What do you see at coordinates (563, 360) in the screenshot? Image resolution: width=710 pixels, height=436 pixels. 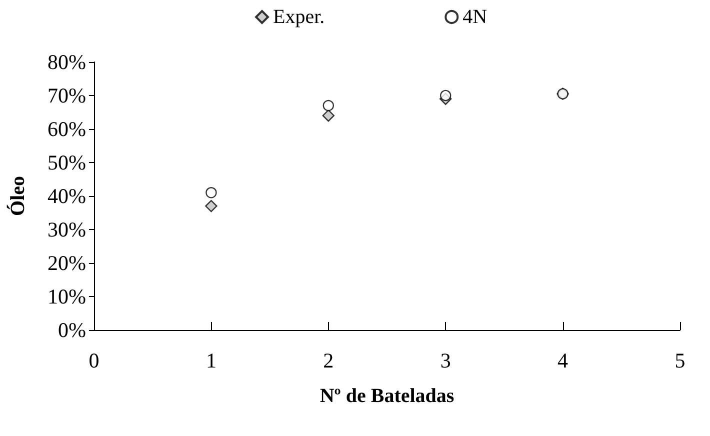 I see `x-tick-label: 4` at bounding box center [563, 360].